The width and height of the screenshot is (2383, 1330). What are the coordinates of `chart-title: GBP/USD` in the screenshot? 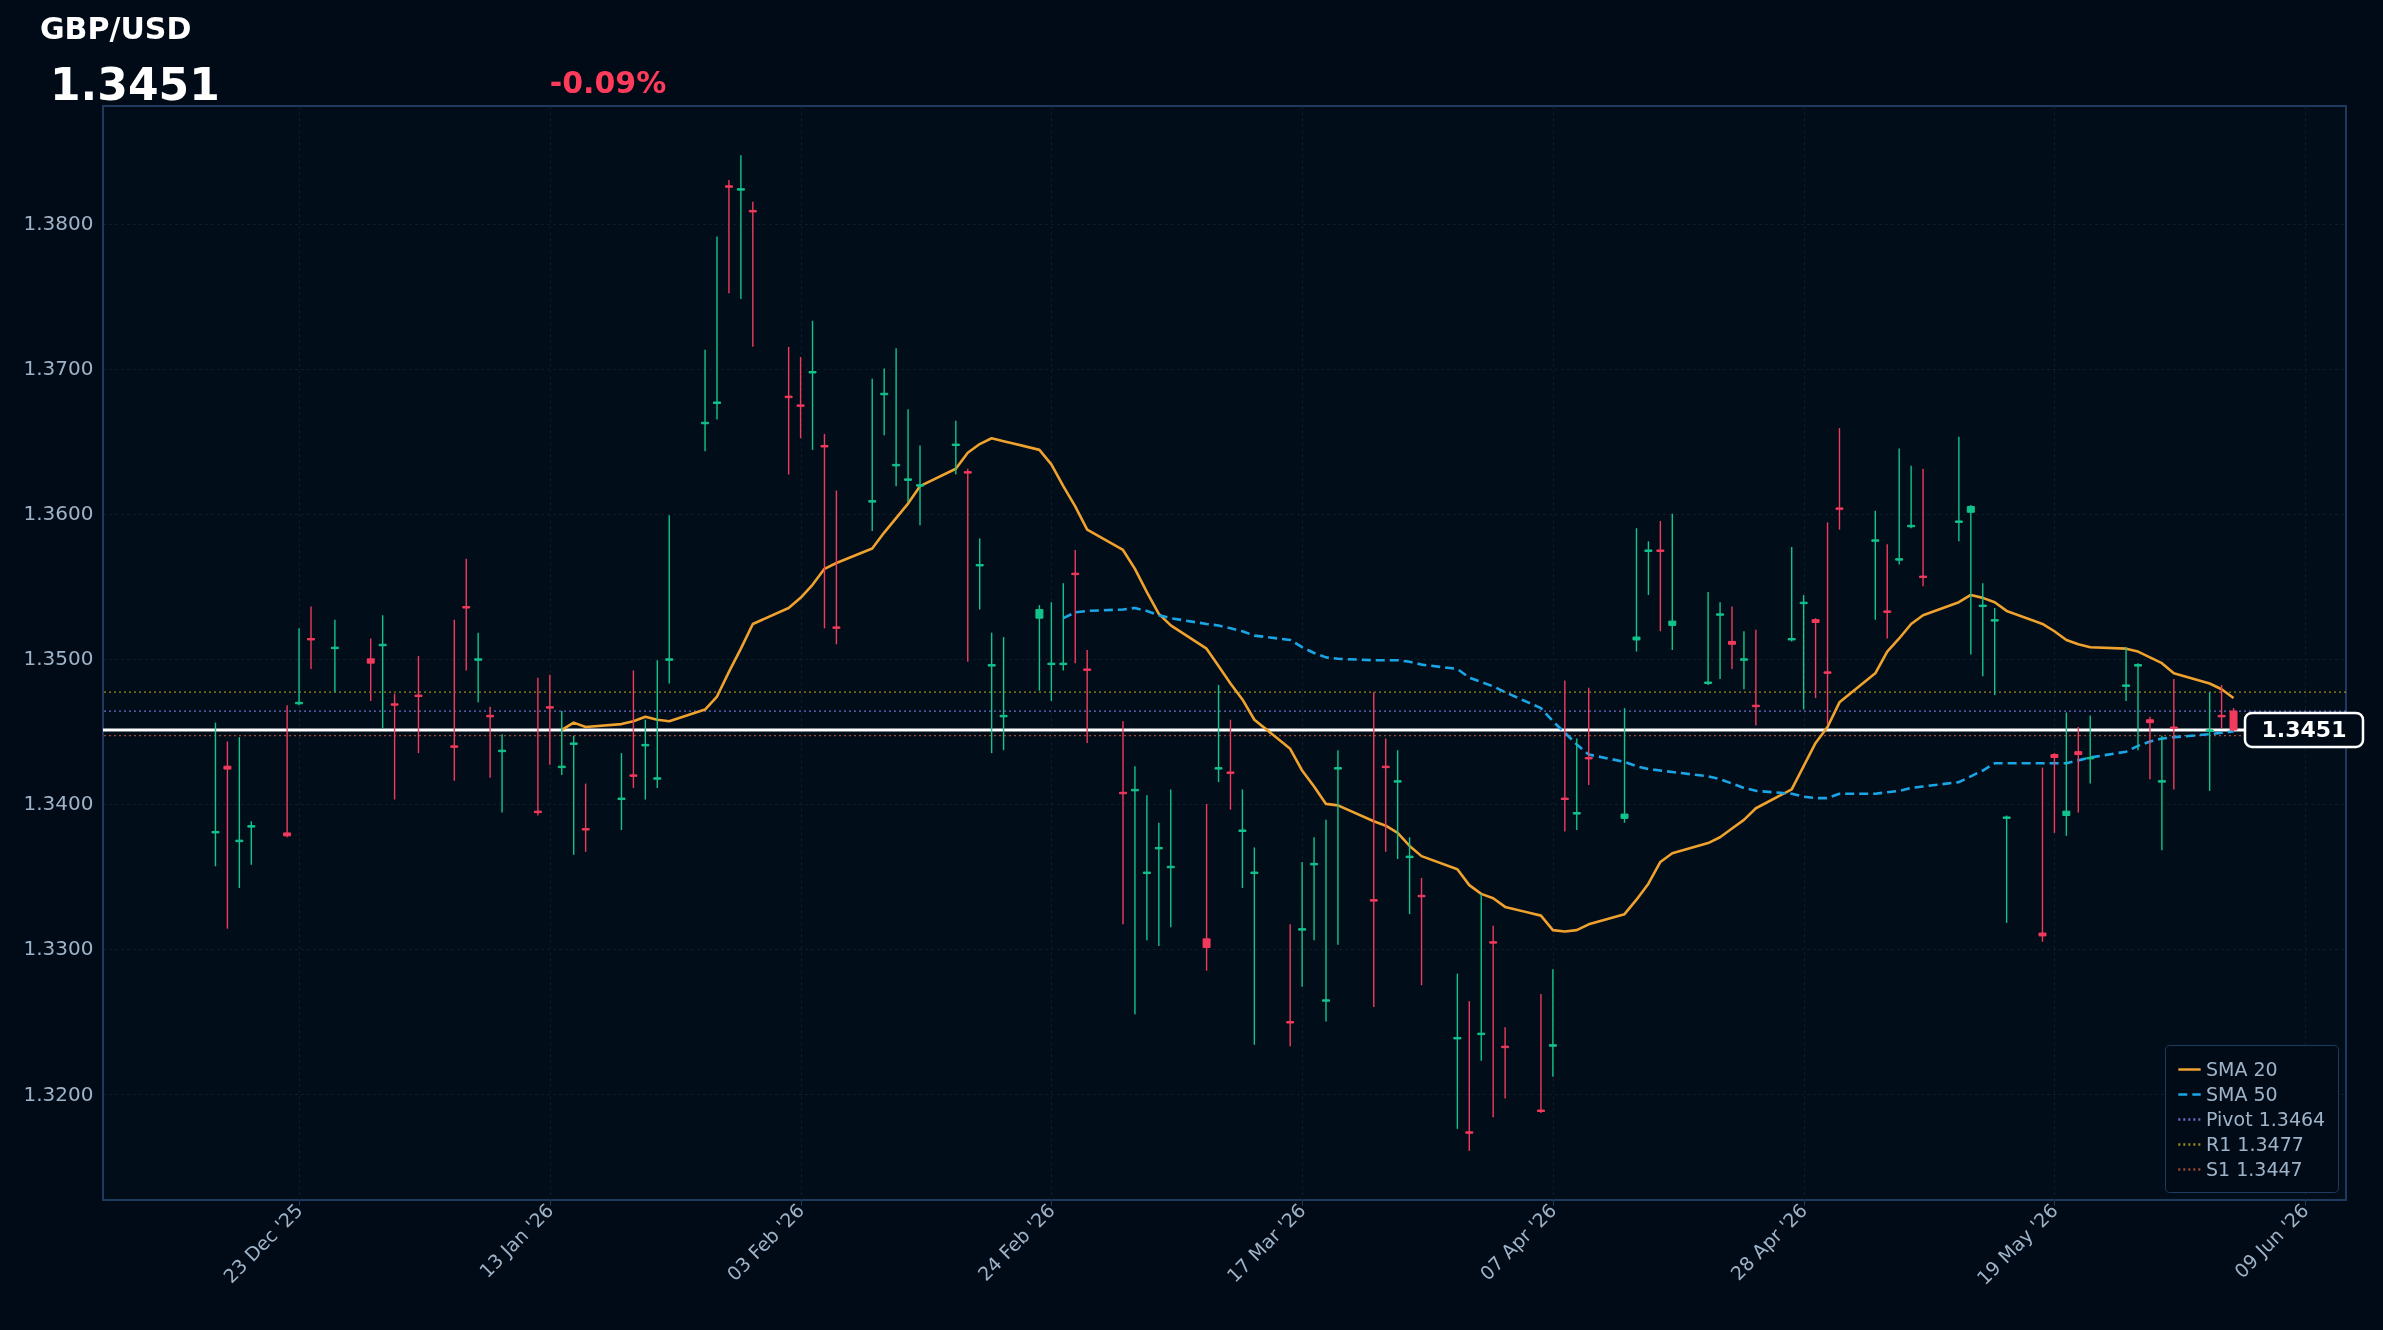 It's located at (116, 28).